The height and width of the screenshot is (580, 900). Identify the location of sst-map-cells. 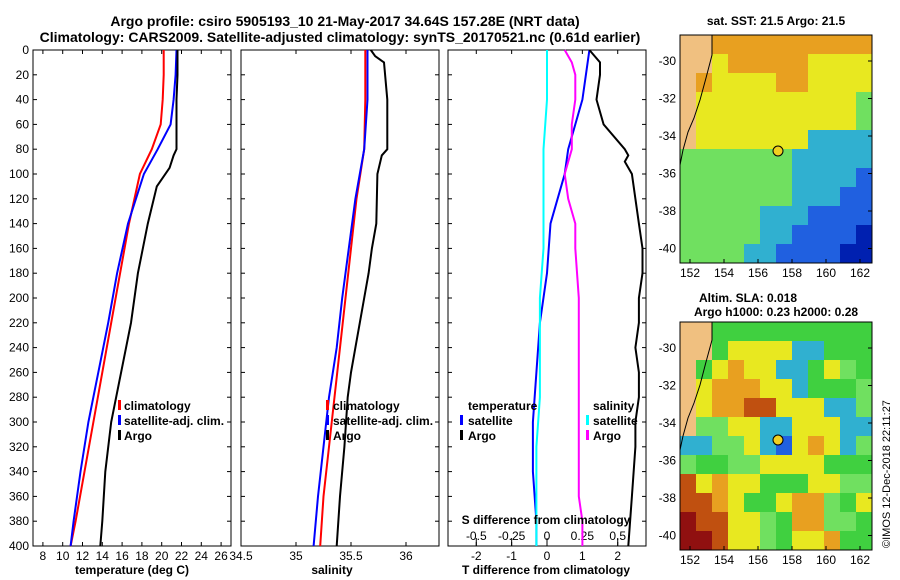
(776, 149).